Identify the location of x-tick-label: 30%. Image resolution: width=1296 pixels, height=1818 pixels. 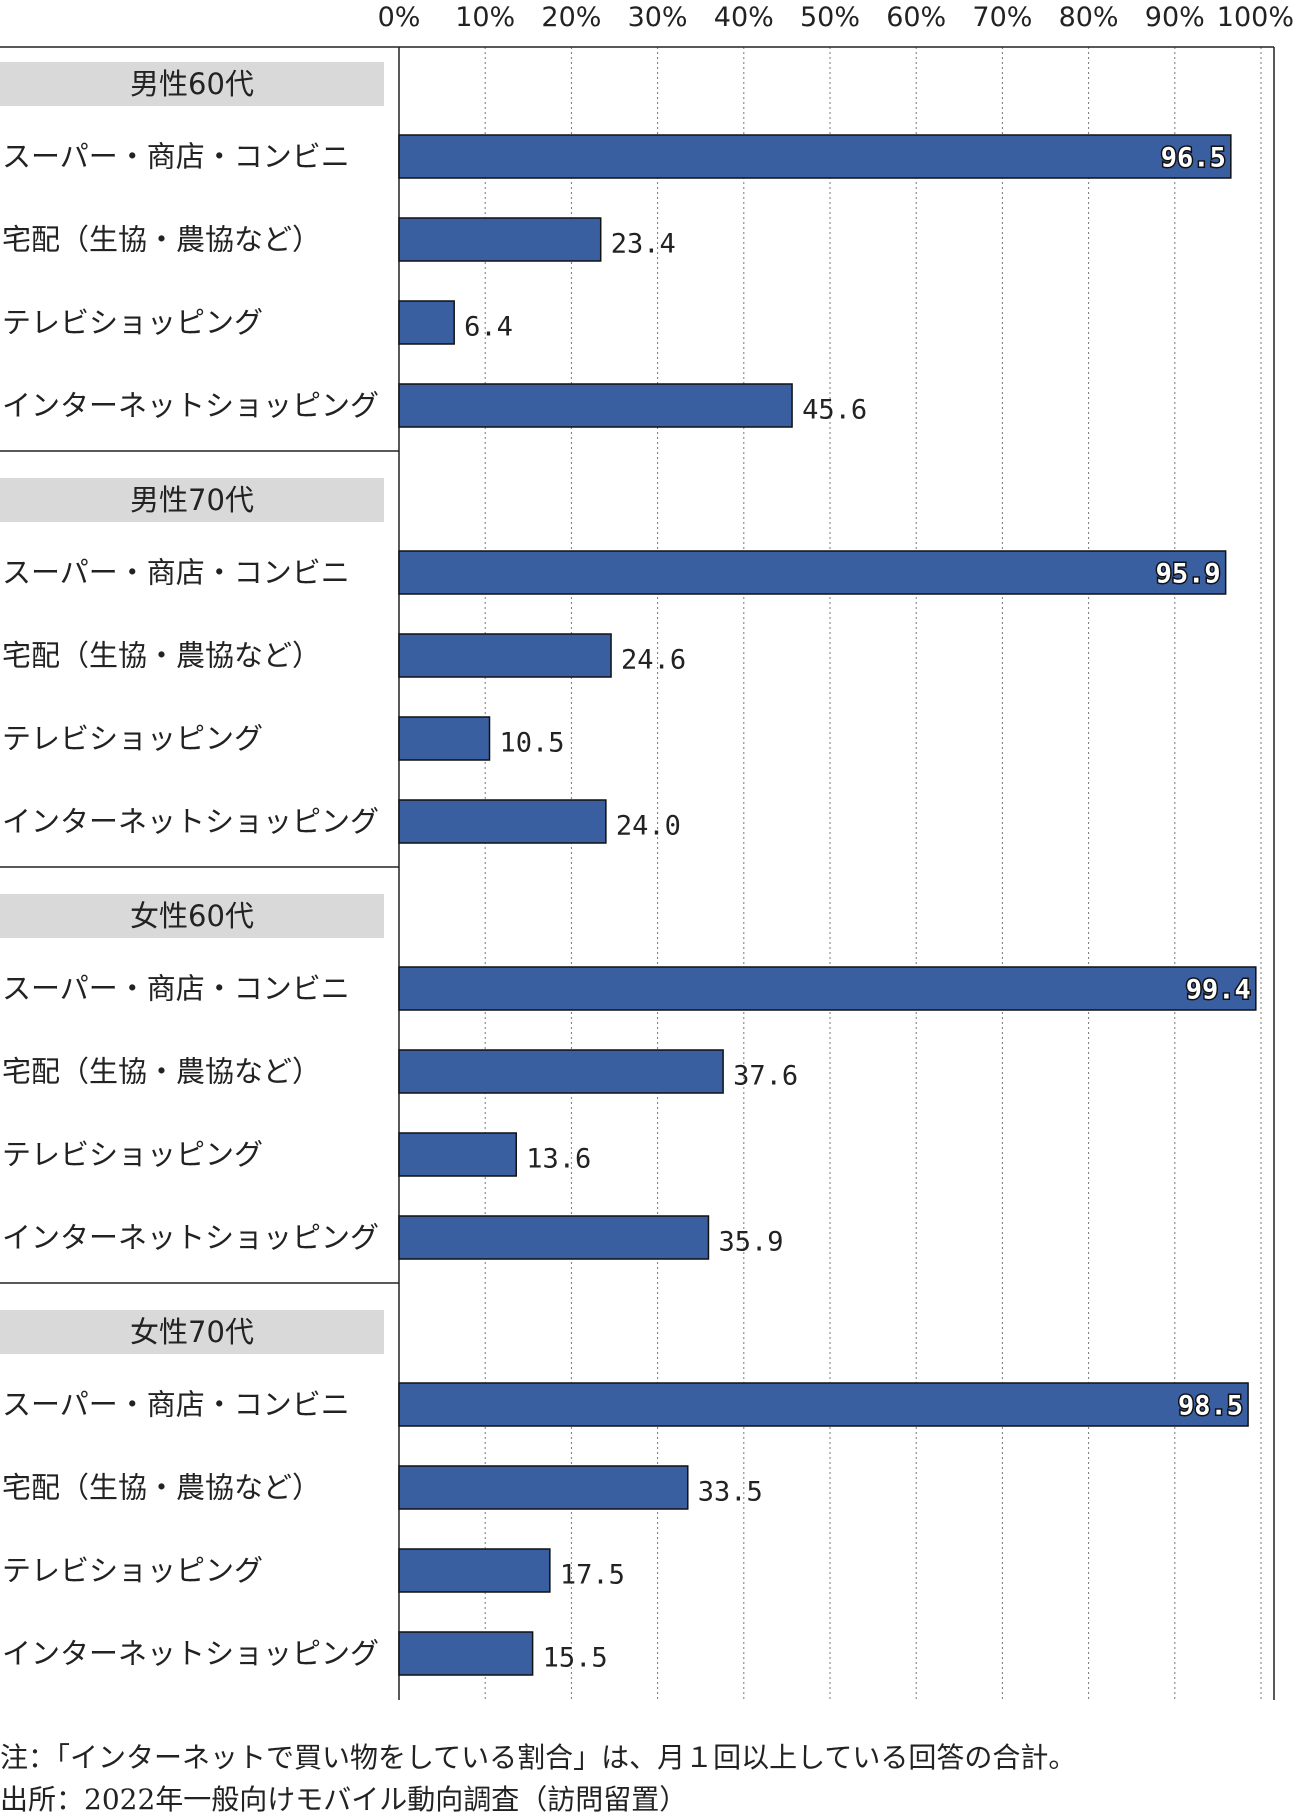
(658, 17).